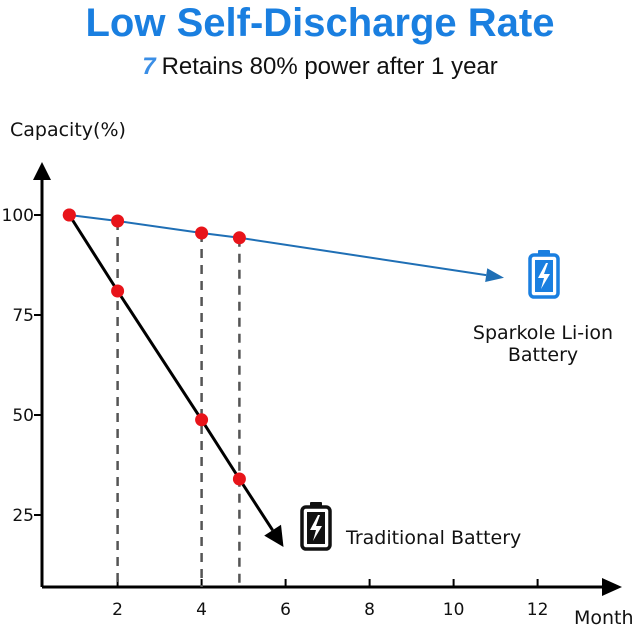  I want to click on x-tick-label: 8, so click(369, 610).